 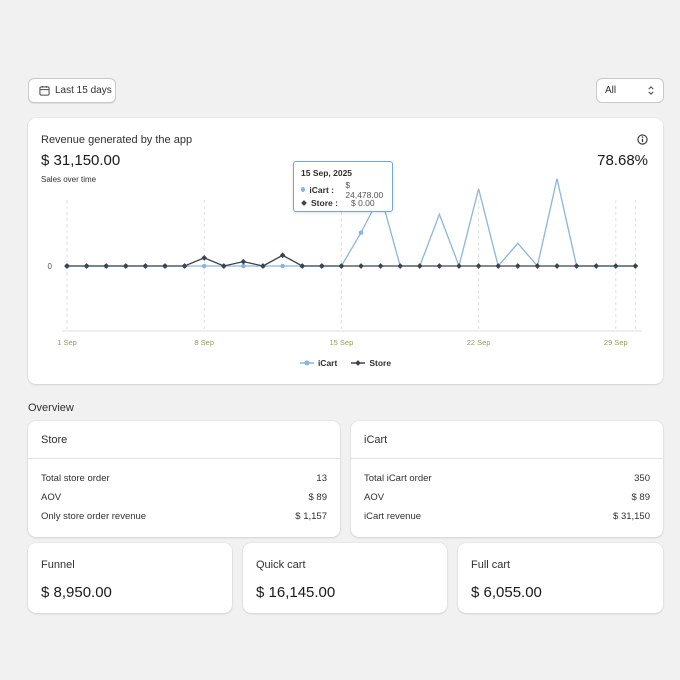 I want to click on icart-card-title: iCart, so click(x=507, y=440).